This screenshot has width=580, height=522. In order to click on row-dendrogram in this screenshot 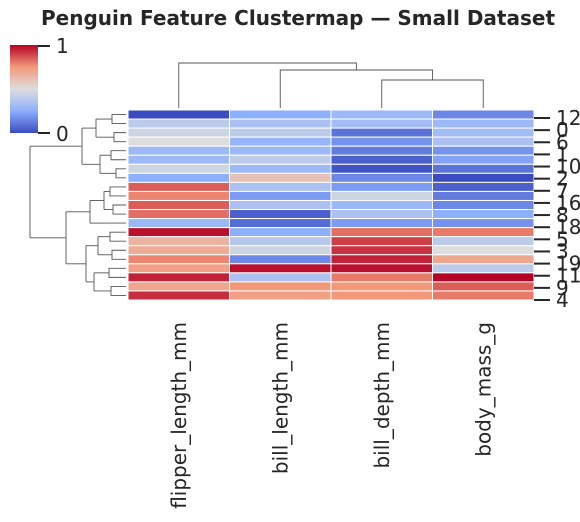, I will do `click(77, 205)`.